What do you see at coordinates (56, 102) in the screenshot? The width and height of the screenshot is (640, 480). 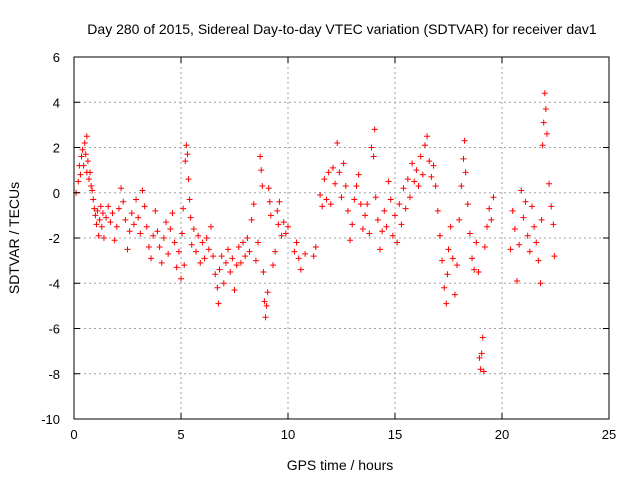 I see `y-tick-label: 4` at bounding box center [56, 102].